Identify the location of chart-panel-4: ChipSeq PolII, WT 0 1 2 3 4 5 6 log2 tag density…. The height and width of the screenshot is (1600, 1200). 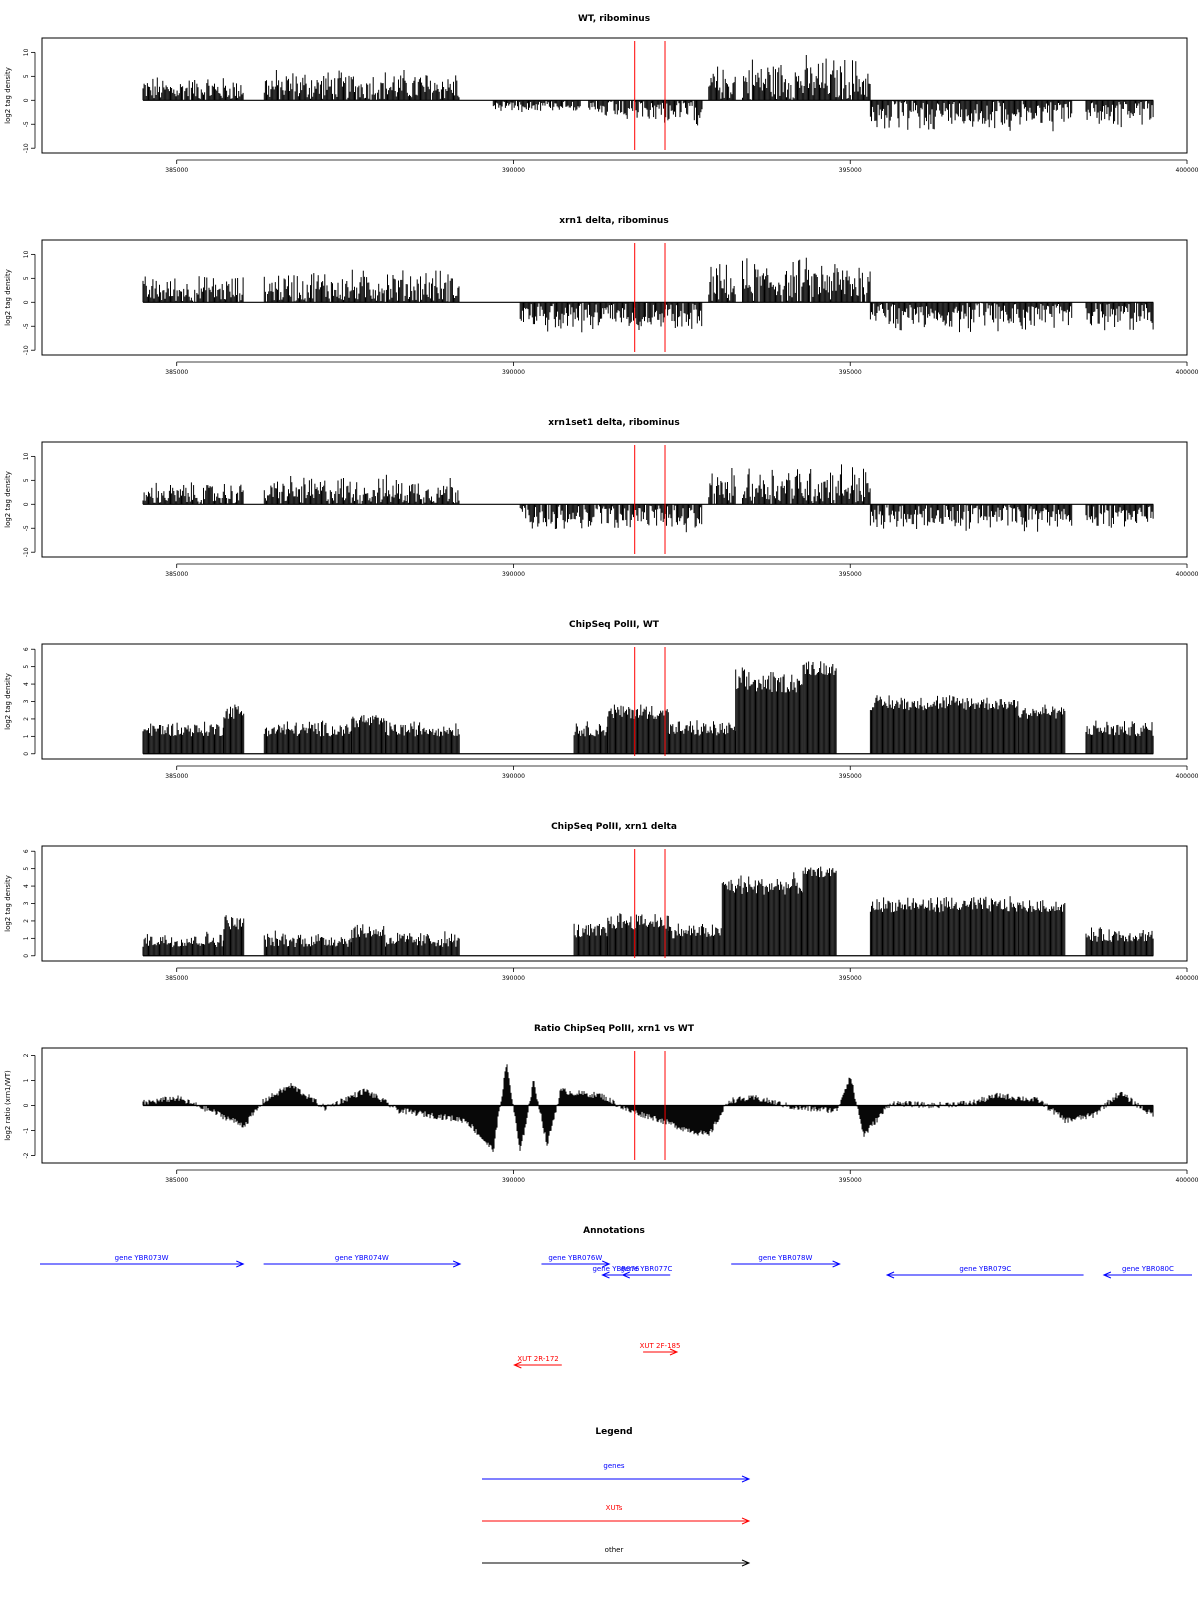
(601, 700).